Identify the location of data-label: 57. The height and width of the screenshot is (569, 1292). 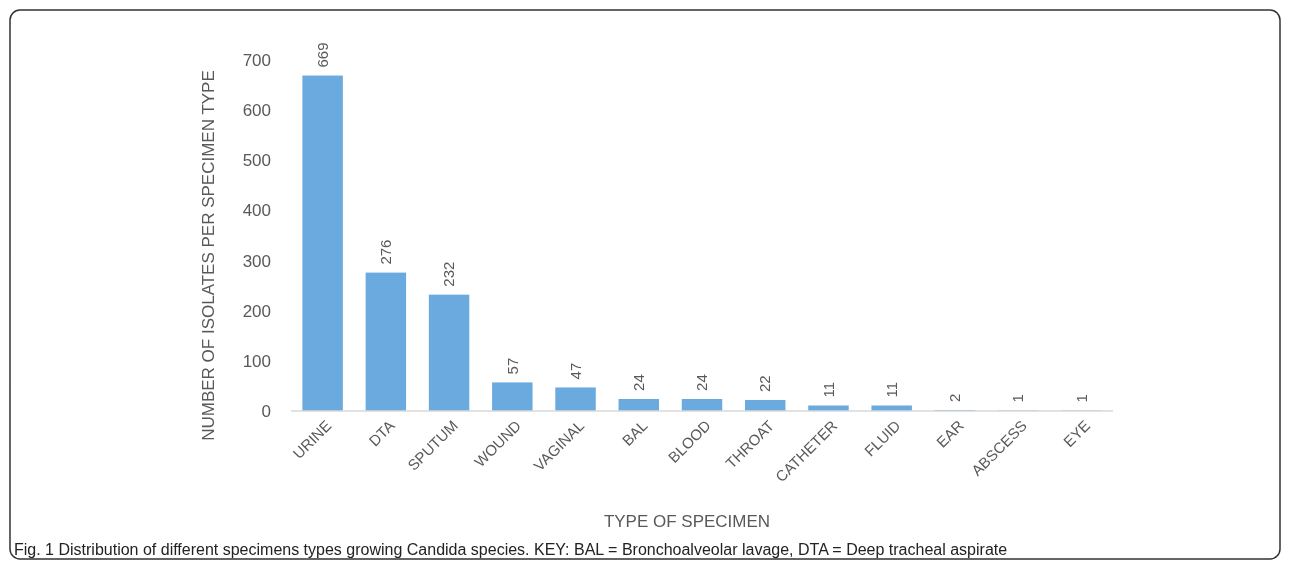
(512, 366).